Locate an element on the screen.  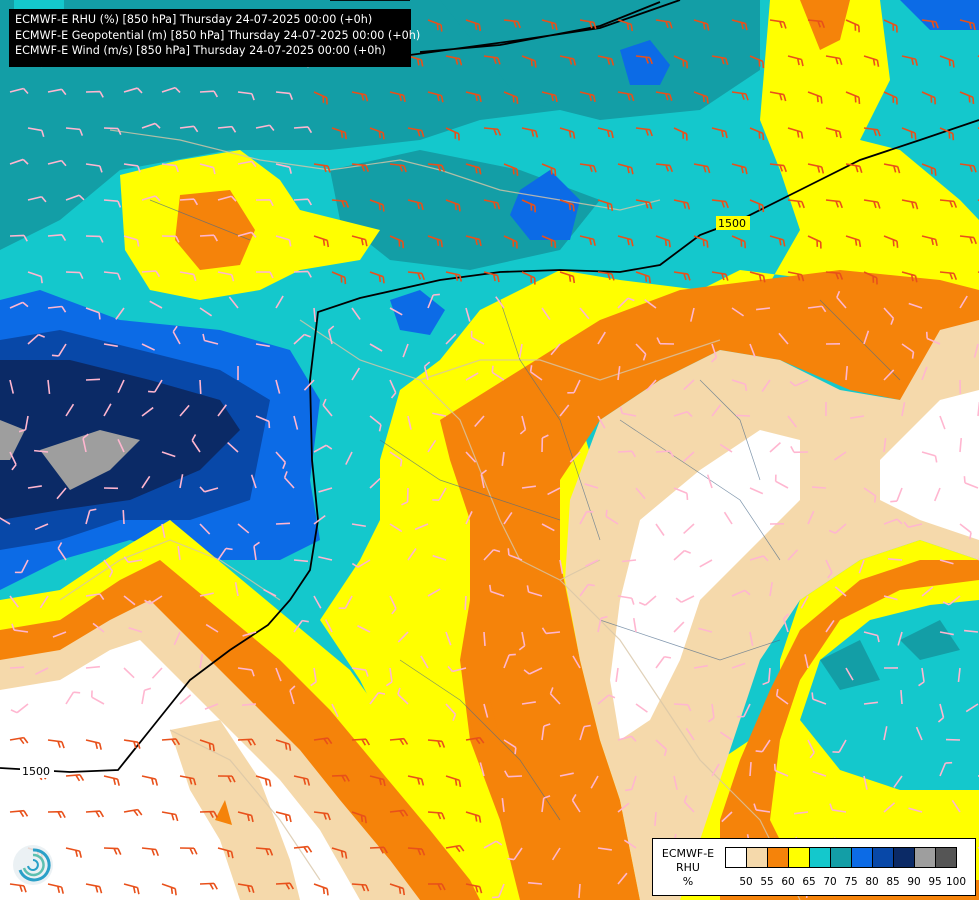
ecmwf-swirl-icon is located at coordinates (33, 865).